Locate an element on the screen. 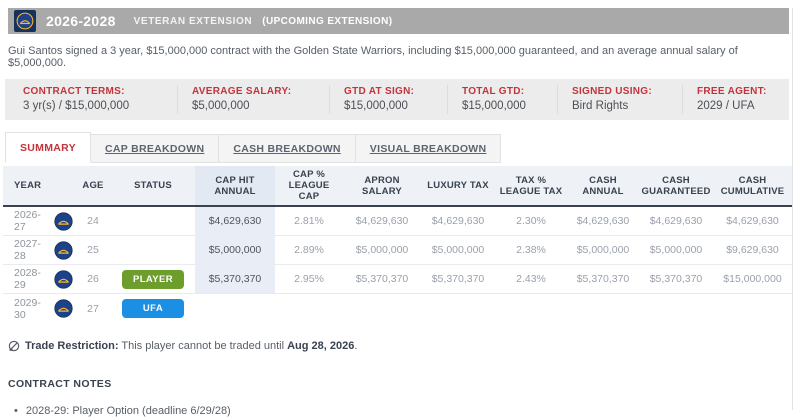 The image size is (800, 417). cell-status: UFA is located at coordinates (153, 308).